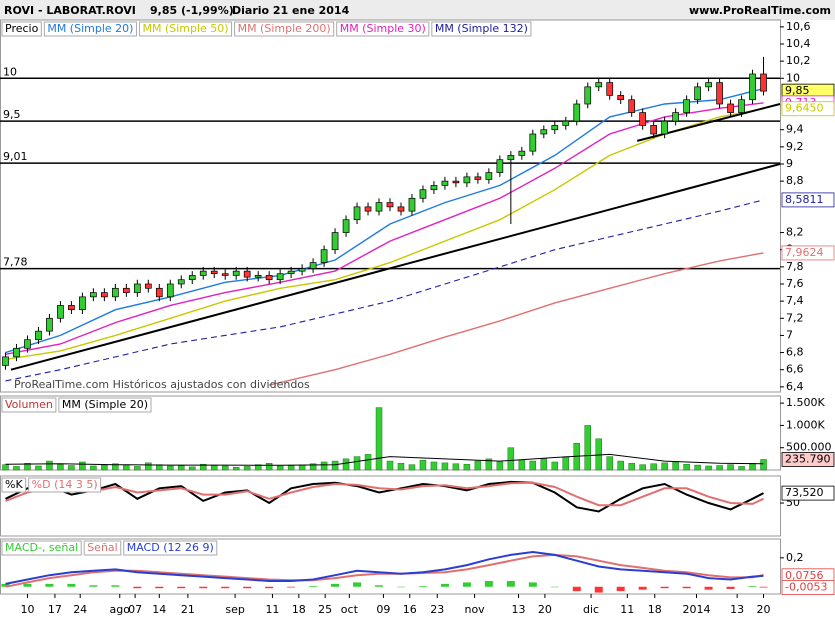 The width and height of the screenshot is (835, 620). What do you see at coordinates (795, 557) in the screenshot?
I see `y-tick-label: 0,2` at bounding box center [795, 557].